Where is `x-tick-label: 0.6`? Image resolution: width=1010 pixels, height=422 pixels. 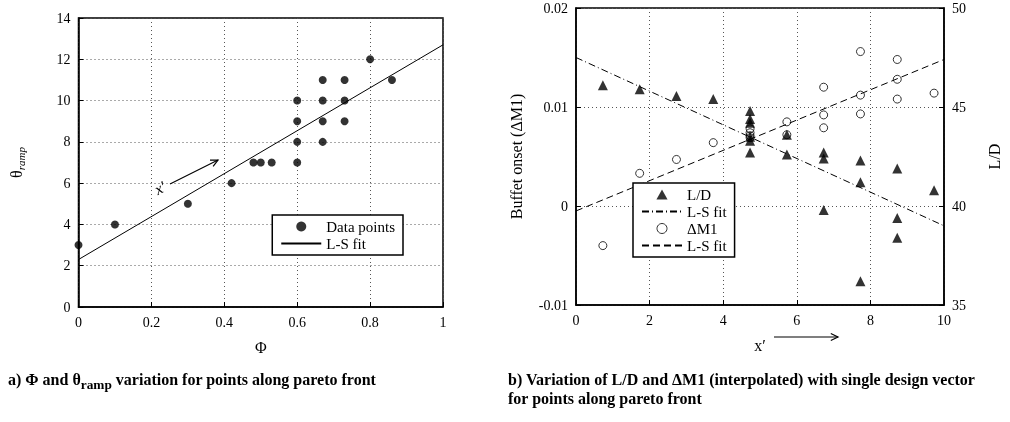 x-tick-label: 0.6 is located at coordinates (297, 322).